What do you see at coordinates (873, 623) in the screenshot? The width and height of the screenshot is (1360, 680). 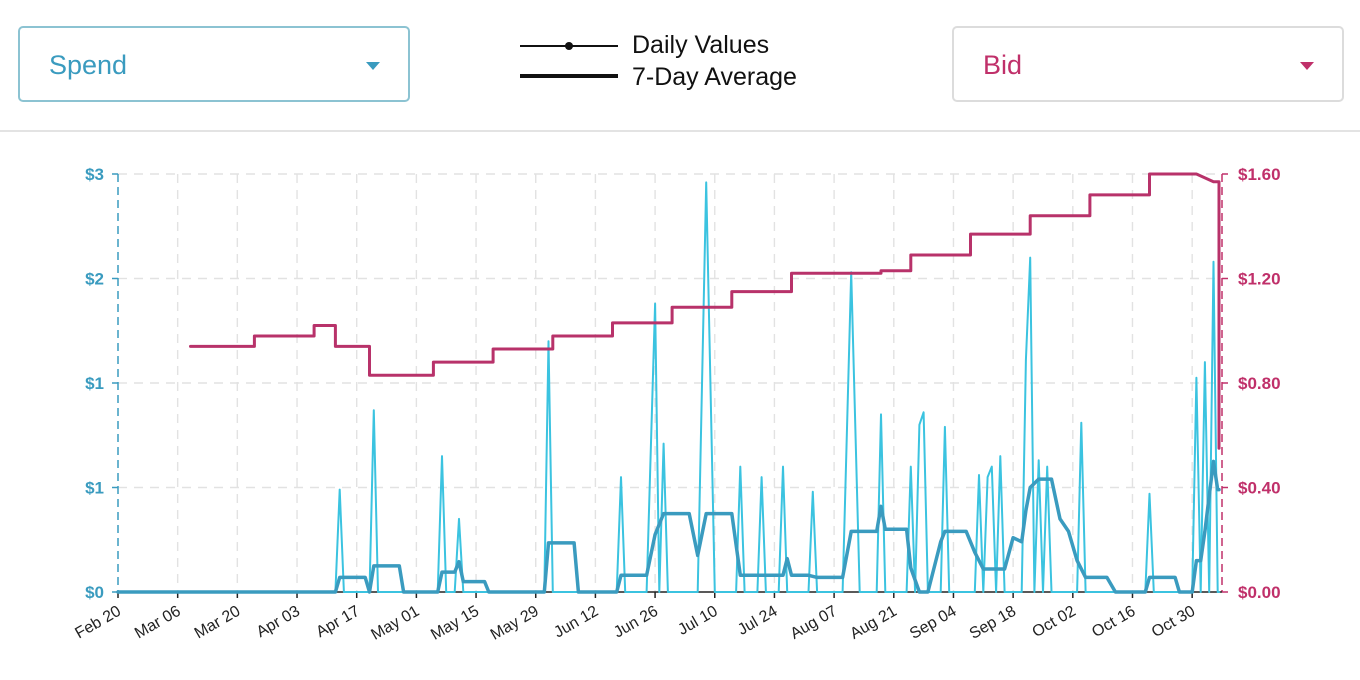 I see `x-axis-tick-label: Aug 21` at bounding box center [873, 623].